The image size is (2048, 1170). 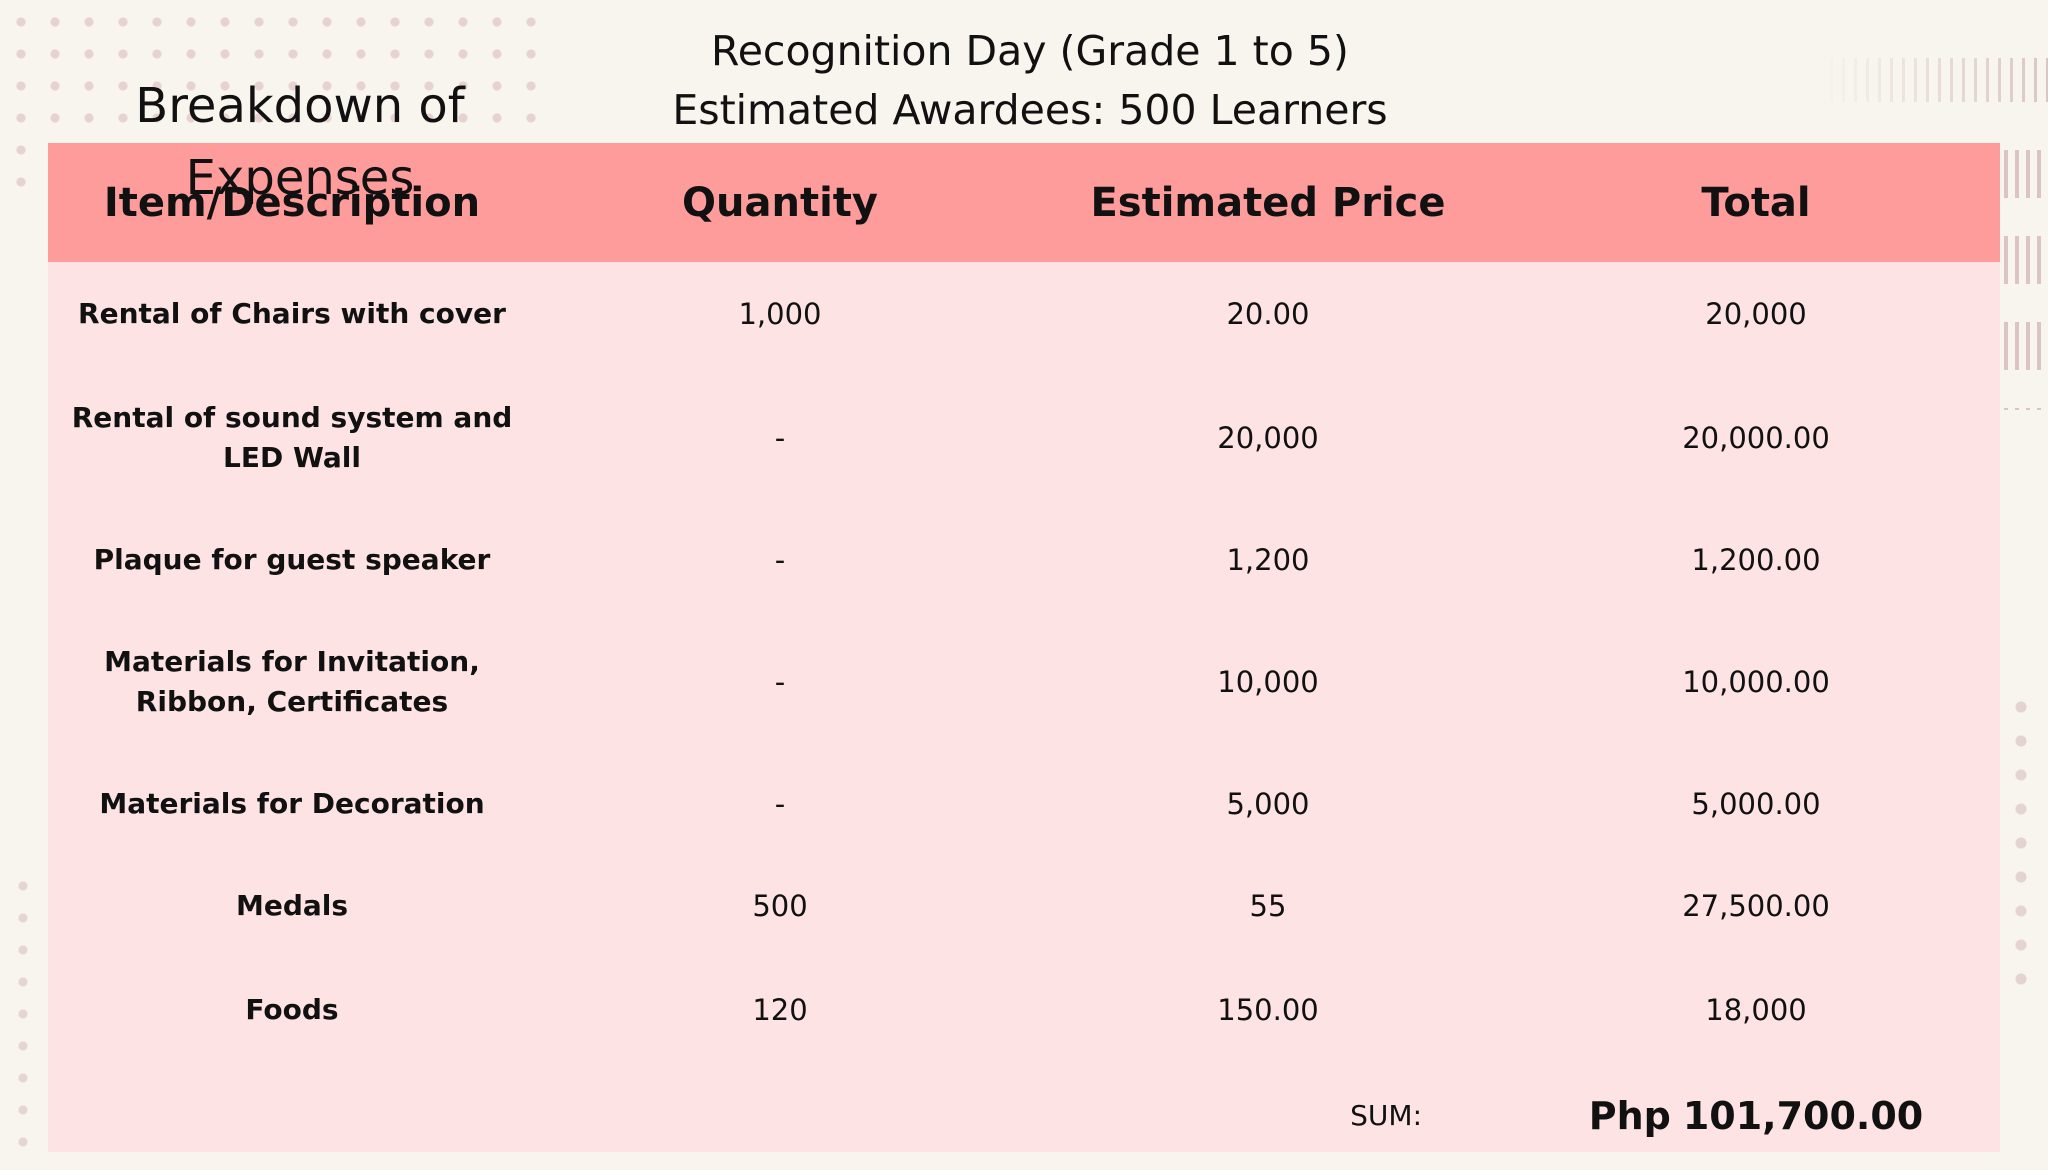 I want to click on sum-currency: Php, so click(x=1629, y=1116).